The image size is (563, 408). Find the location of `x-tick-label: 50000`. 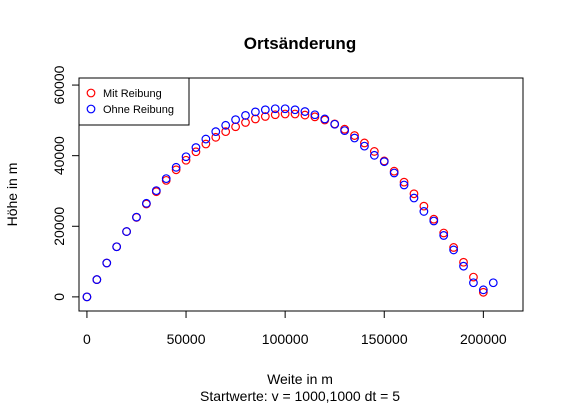

x-tick-label: 50000 is located at coordinates (186, 339).